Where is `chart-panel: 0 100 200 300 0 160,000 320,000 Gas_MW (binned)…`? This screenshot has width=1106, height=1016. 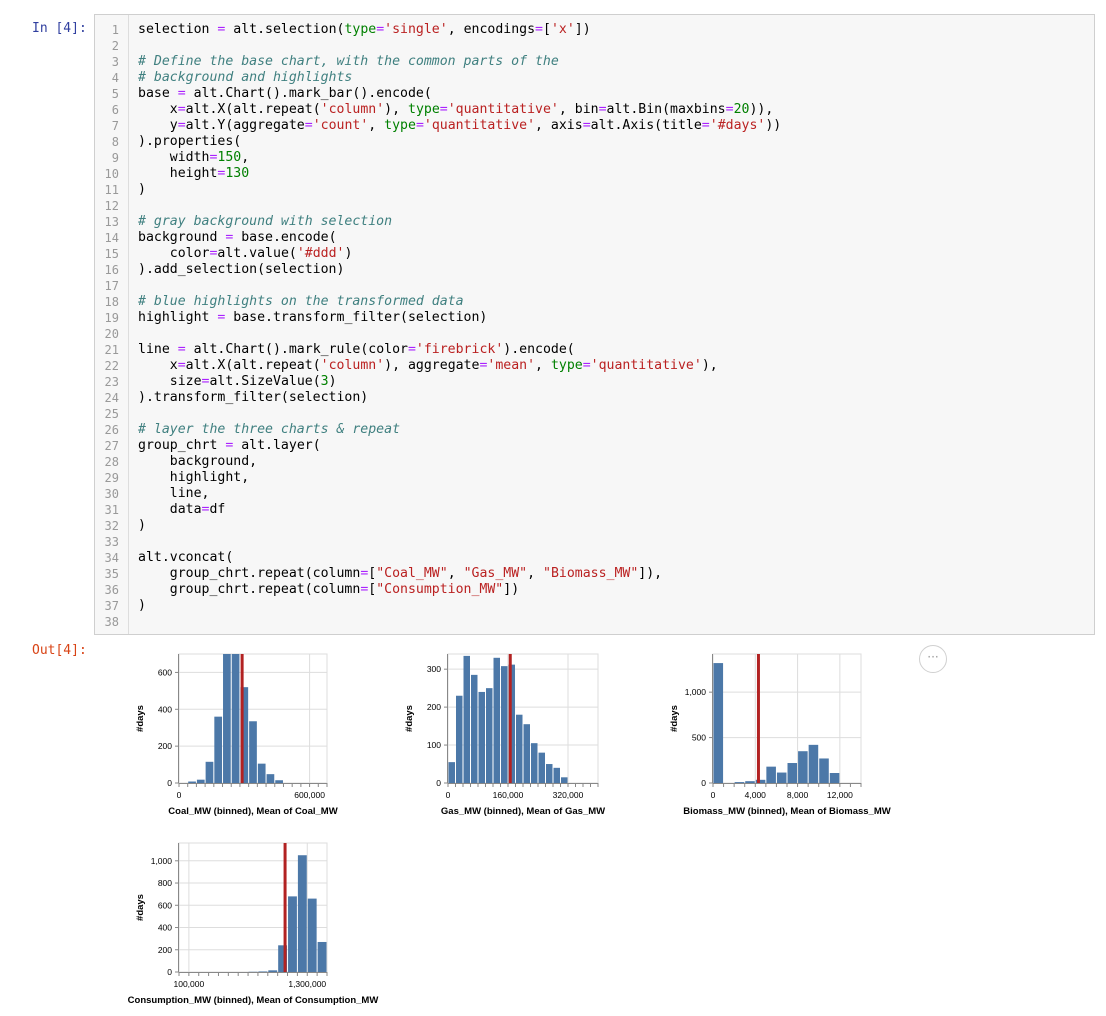 chart-panel: 0 100 200 300 0 160,000 320,000 Gas_MW (binned)… is located at coordinates (504, 735).